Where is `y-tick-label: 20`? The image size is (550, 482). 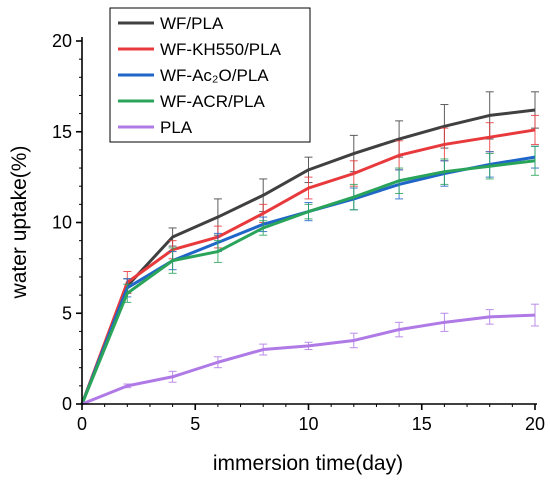
y-tick-label: 20 is located at coordinates (62, 41).